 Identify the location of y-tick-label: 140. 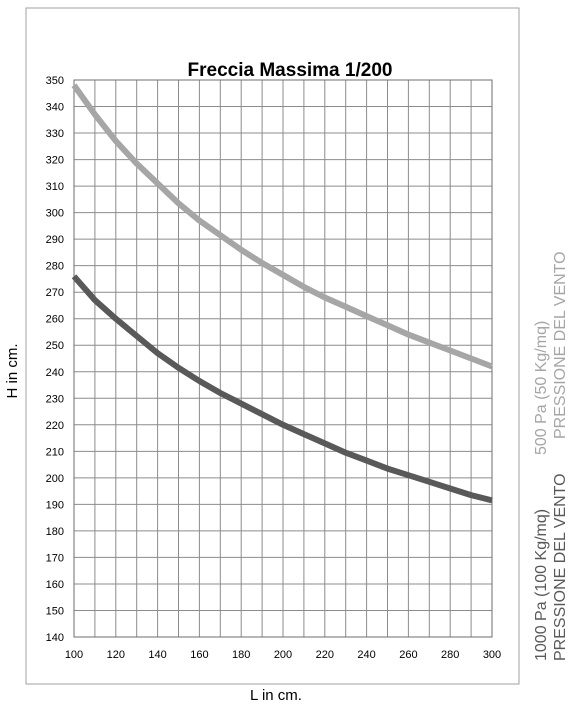
(55, 638).